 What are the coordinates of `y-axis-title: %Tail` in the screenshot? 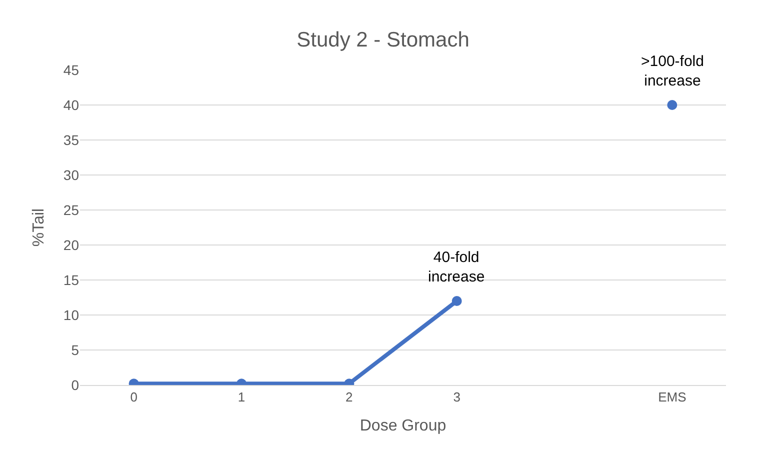 It's located at (39, 227).